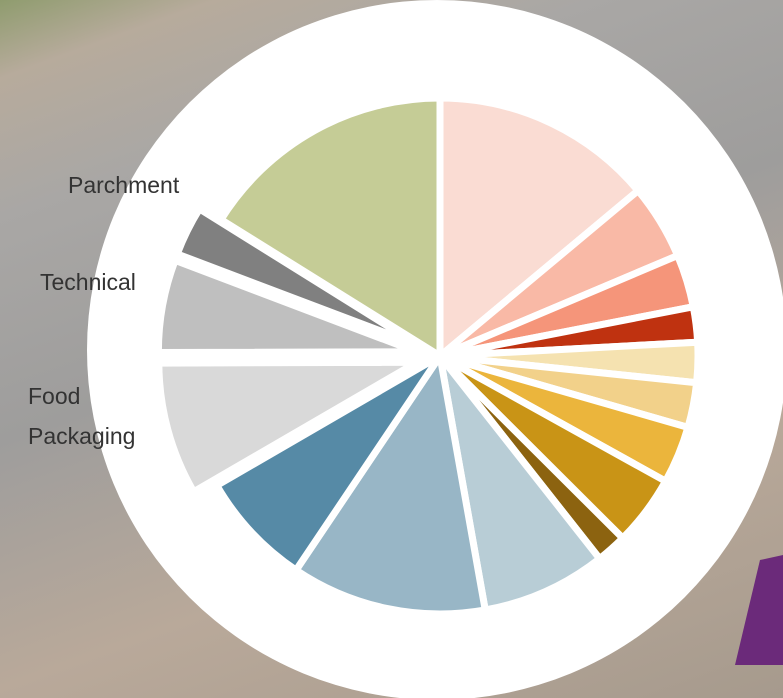 This screenshot has height=698, width=783. I want to click on slice-label: Food Packaging, so click(82, 416).